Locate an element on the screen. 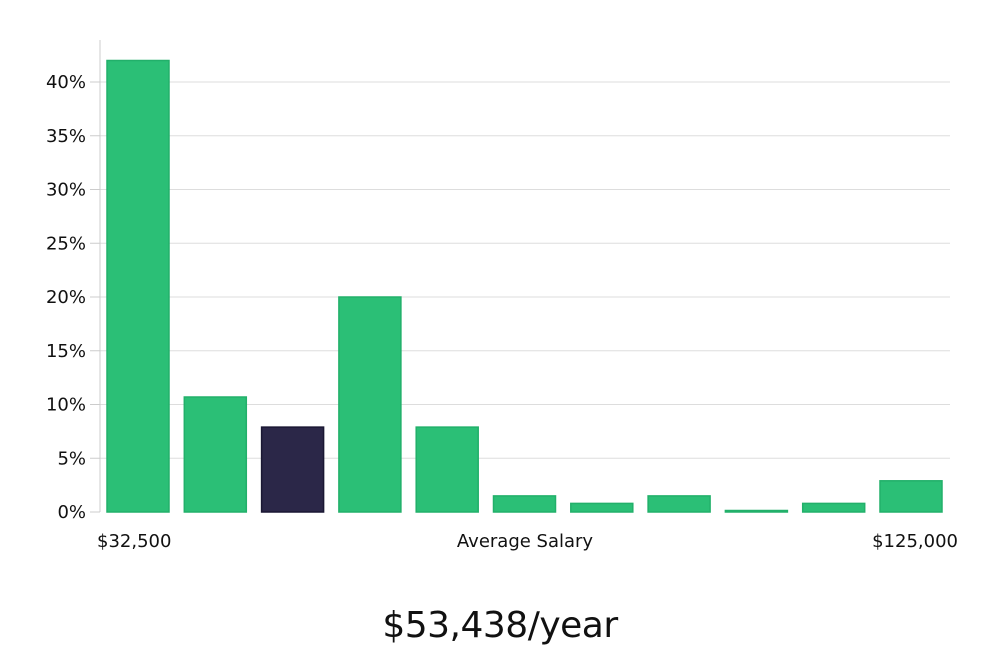  x-axis-title: Average Salary is located at coordinates (525, 541).